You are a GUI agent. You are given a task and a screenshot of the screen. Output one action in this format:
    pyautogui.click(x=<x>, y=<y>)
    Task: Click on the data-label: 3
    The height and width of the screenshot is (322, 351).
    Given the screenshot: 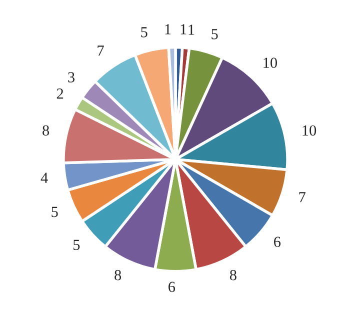 What is the action you would take?
    pyautogui.click(x=71, y=77)
    